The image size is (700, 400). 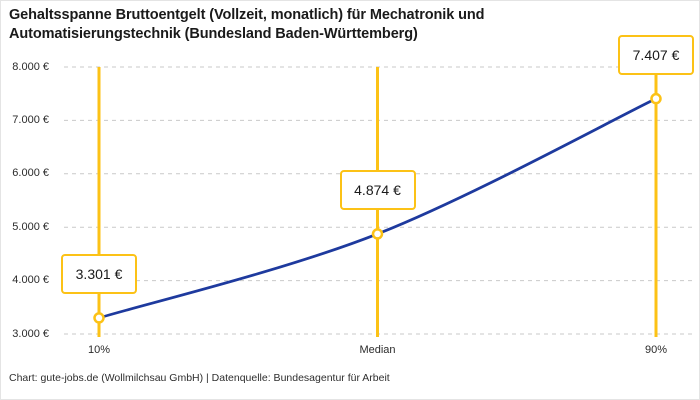 I want to click on value-label-10-percent: 3.301 €, so click(x=99, y=273).